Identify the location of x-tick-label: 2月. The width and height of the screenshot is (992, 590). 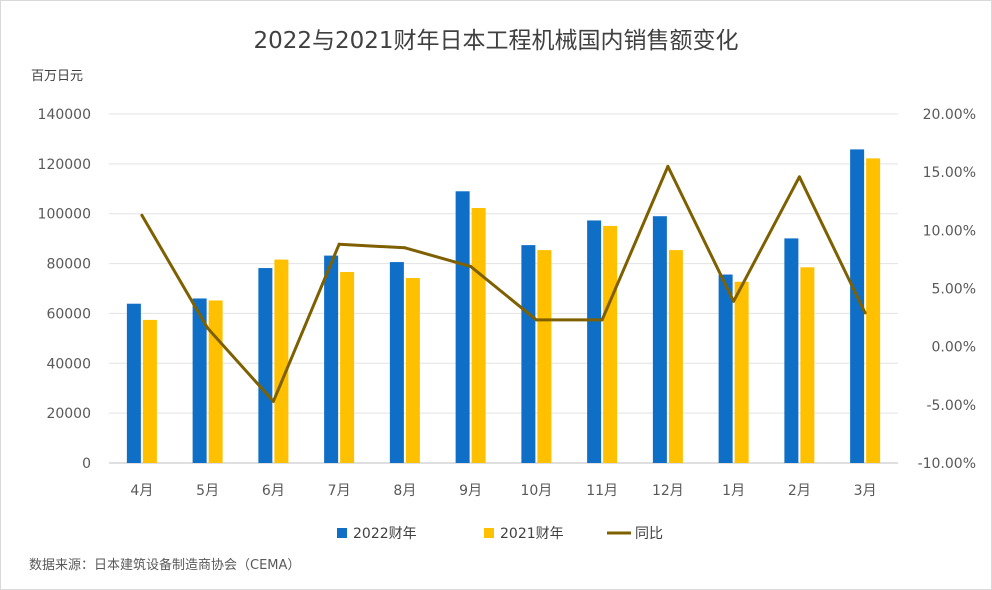
(799, 491).